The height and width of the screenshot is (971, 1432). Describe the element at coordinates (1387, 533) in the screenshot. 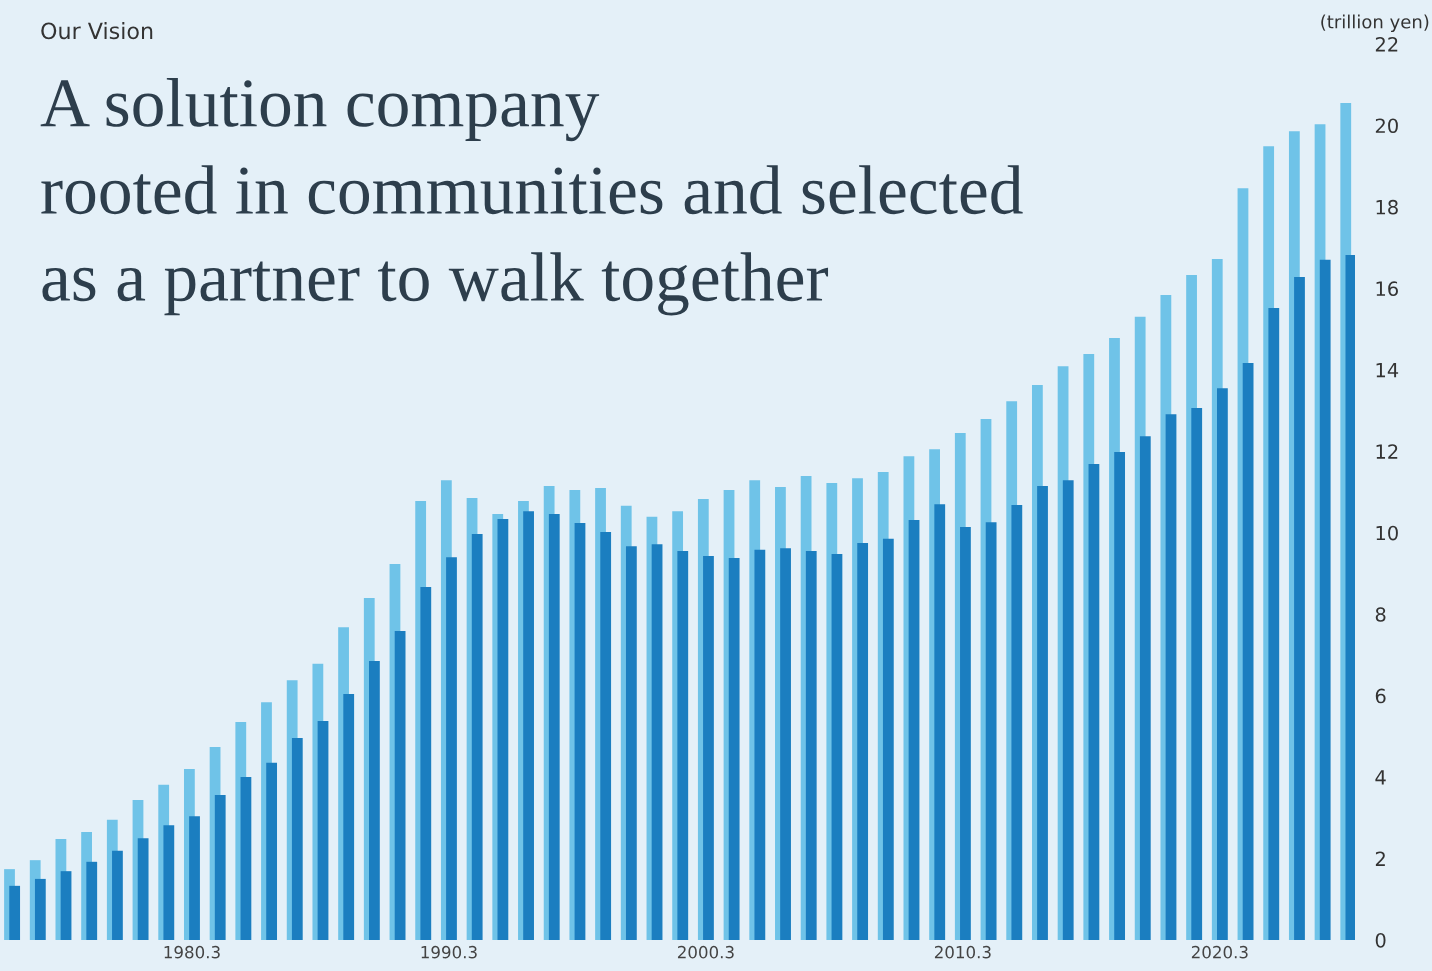

I see `y-tick-label: 10` at that location.